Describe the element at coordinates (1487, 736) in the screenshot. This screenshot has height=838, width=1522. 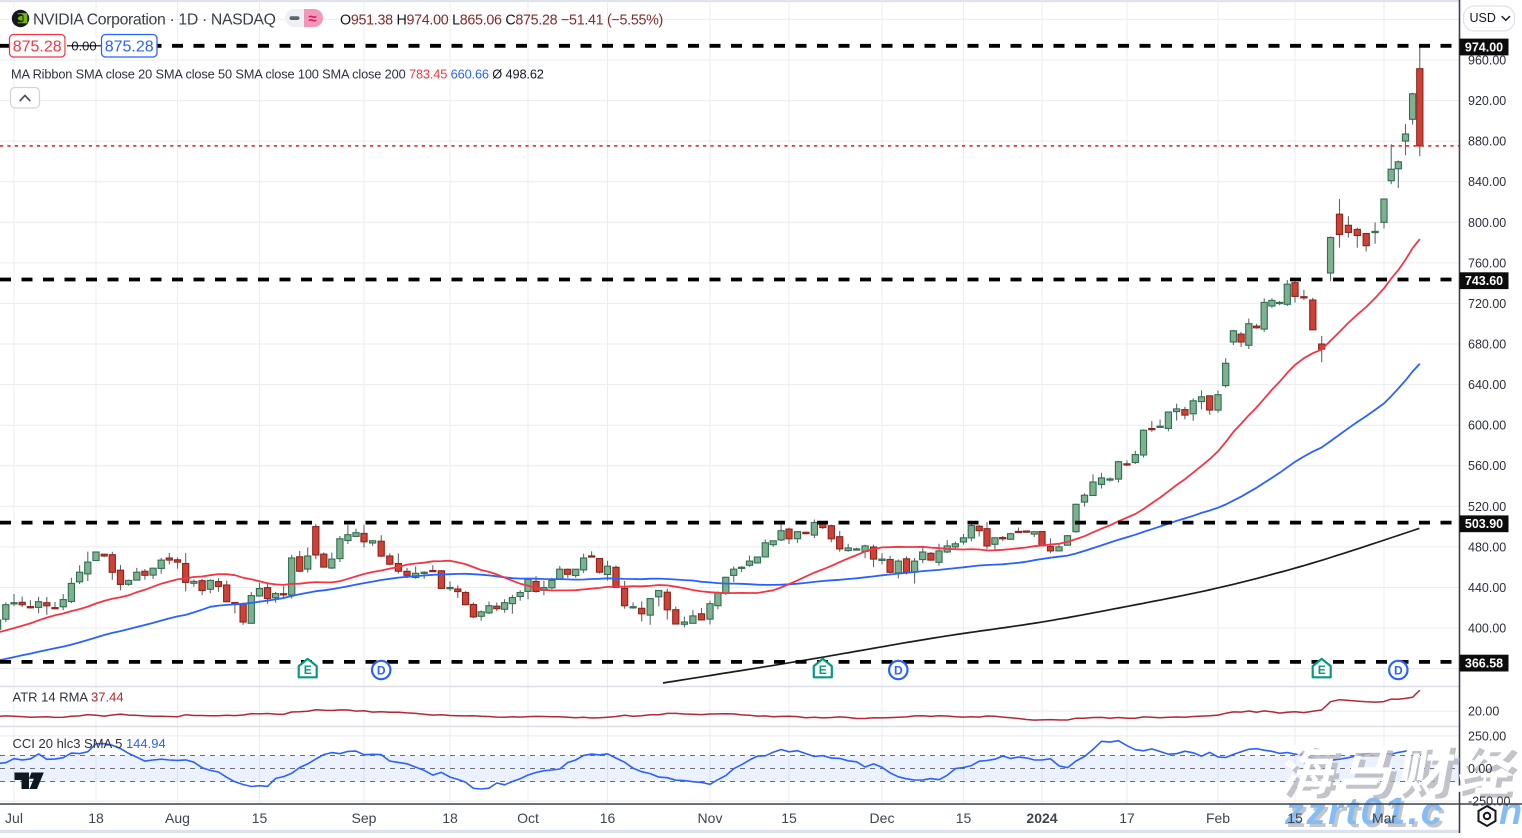
I see `svg-text: 250.00` at that location.